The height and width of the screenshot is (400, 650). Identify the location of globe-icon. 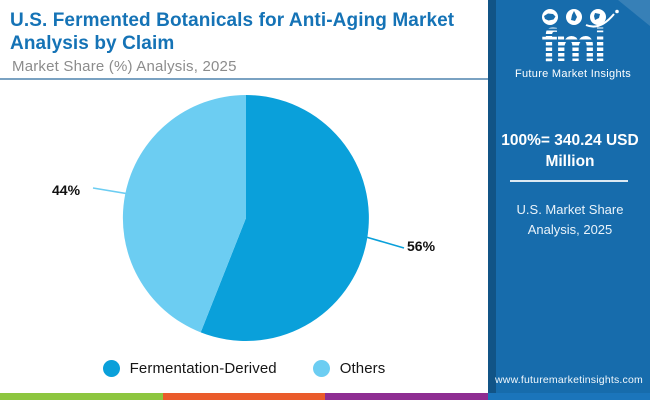
(574, 17).